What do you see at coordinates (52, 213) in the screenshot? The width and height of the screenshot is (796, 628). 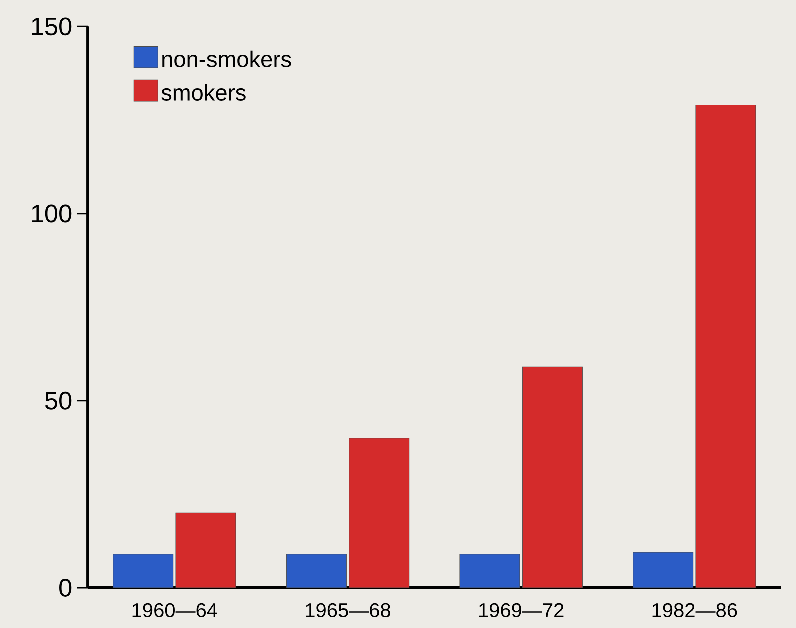 I see `y-tick-label: 100` at bounding box center [52, 213].